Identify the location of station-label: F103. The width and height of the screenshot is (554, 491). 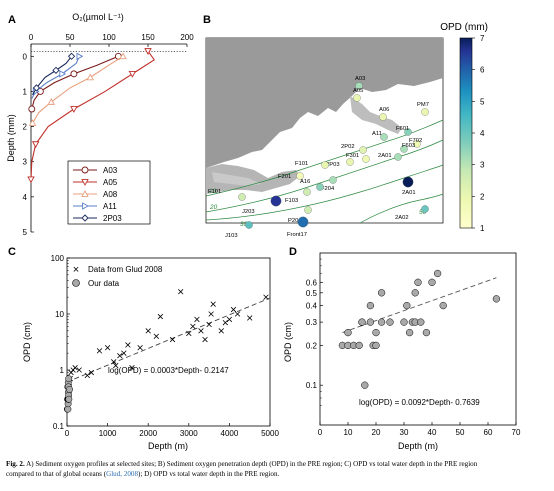
(291, 201).